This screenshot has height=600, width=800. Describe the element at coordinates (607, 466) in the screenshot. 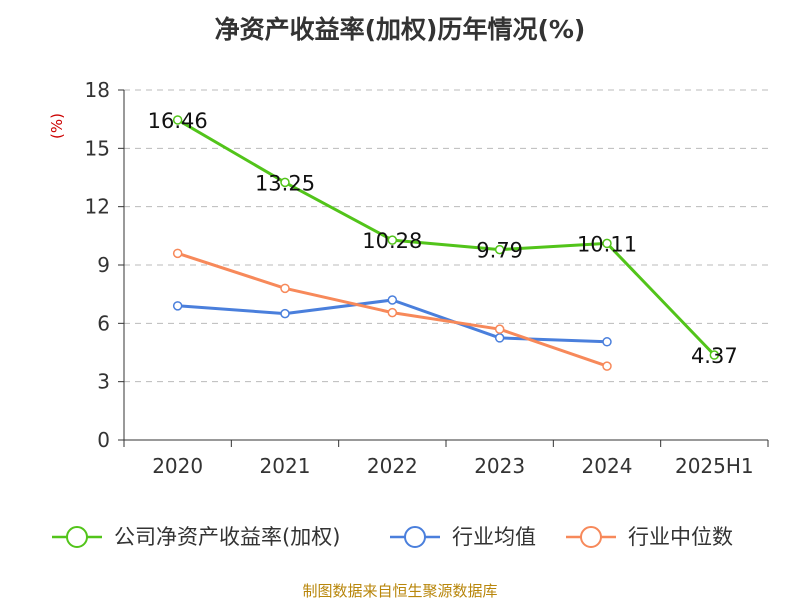

I see `x-tick-label: 2024` at that location.